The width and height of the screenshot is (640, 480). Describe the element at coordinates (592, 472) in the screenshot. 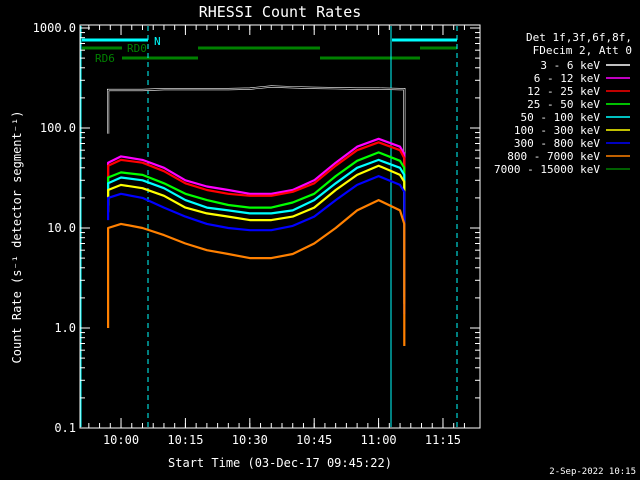

I see `footer-date: 2-Sep-2022 10:15` at that location.